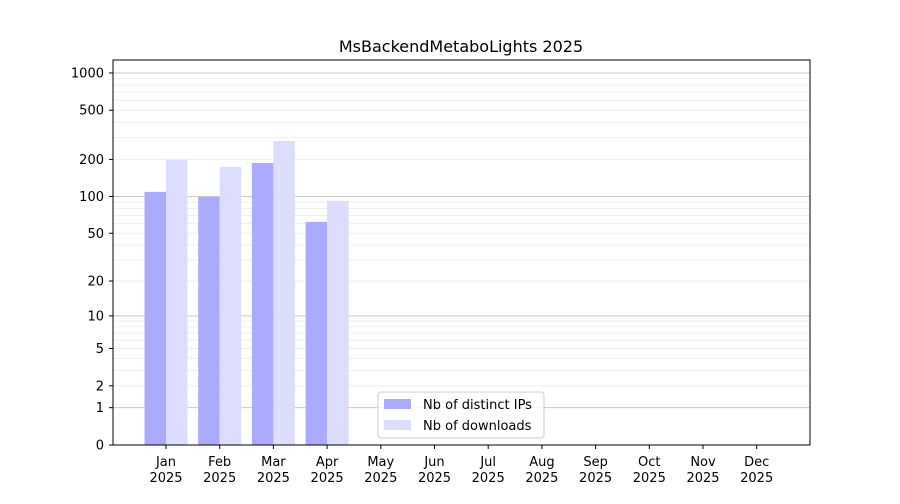 Image resolution: width=900 pixels, height=504 pixels. Describe the element at coordinates (100, 446) in the screenshot. I see `y-tick-label: 0` at that location.